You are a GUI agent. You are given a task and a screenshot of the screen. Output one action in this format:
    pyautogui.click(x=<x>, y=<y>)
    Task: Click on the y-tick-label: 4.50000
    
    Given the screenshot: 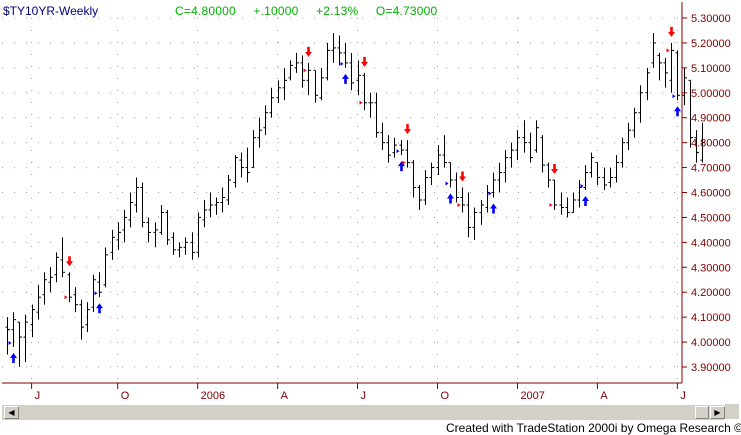 What is the action you would take?
    pyautogui.click(x=711, y=218)
    